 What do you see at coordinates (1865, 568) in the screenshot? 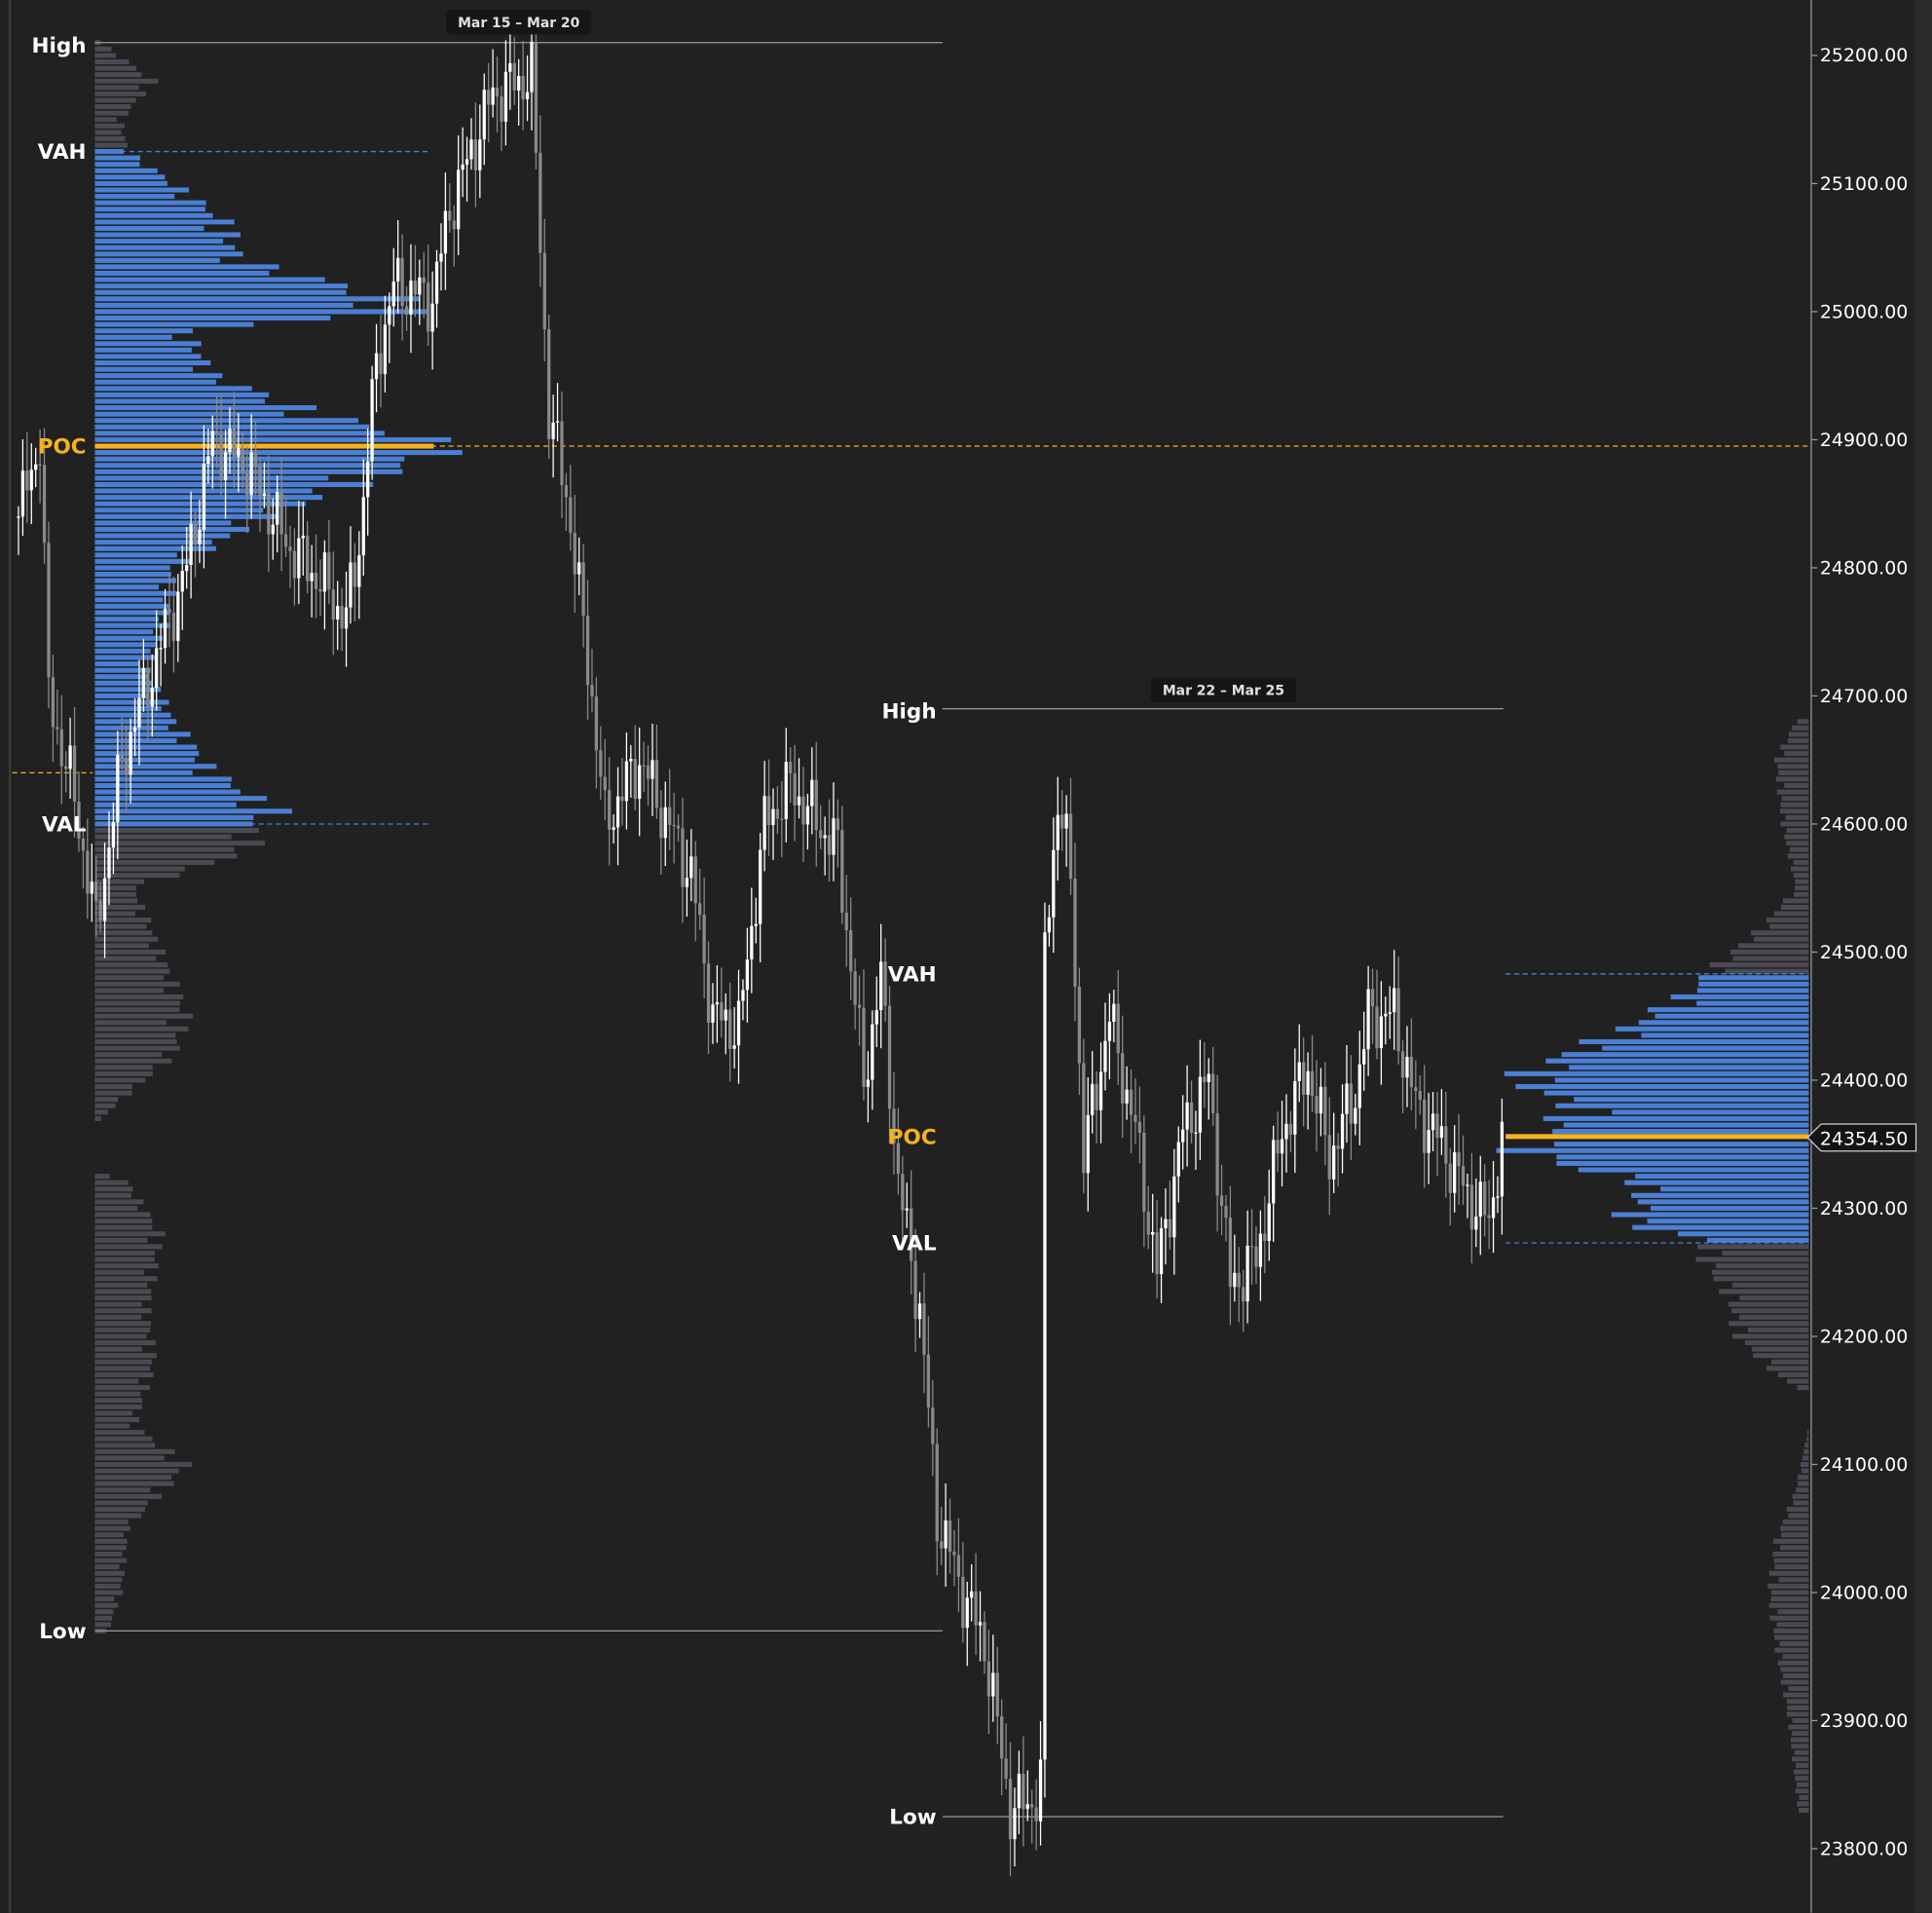
I see `axis-tick-label: 24800.00` at bounding box center [1865, 568].